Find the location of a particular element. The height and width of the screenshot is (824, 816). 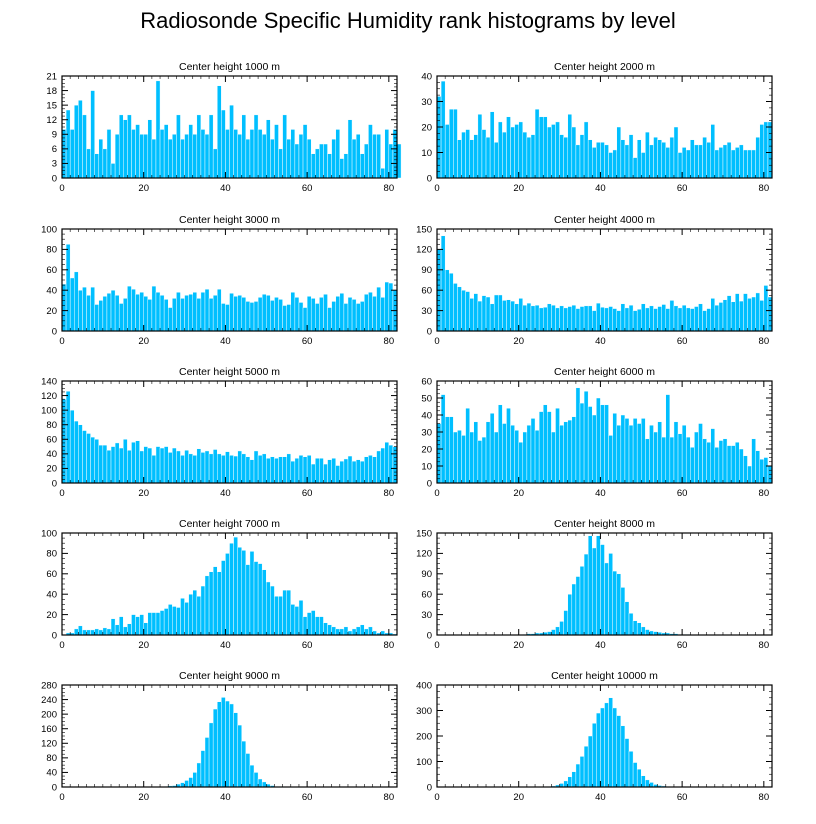

panel-title: Center height 9000 m is located at coordinates (229, 676).